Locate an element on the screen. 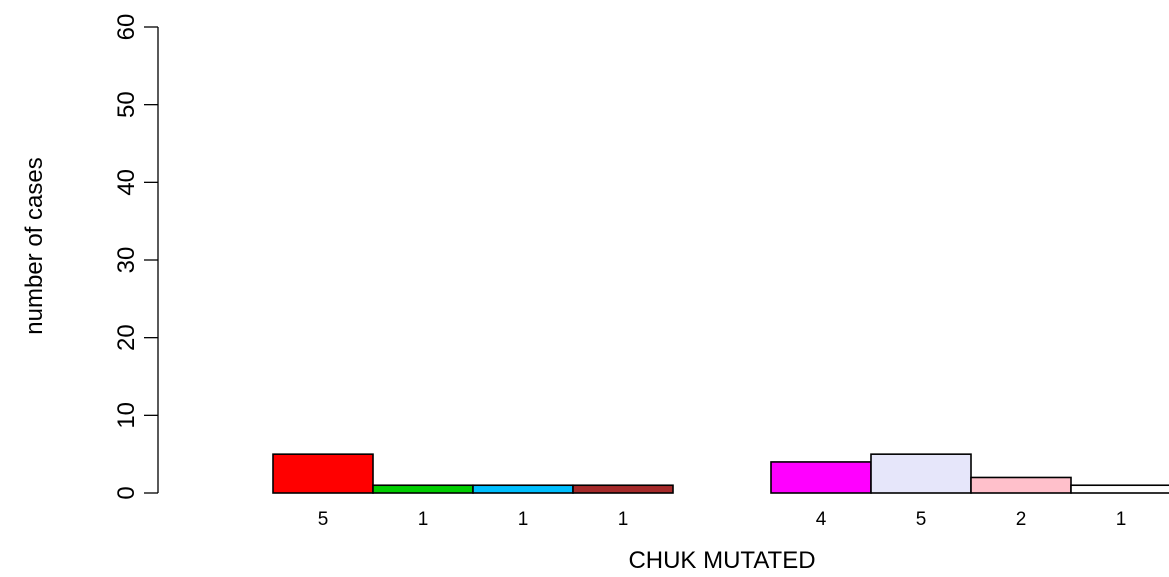 This screenshot has width=1169, height=577. x-axis-label: CHUK MUTATED is located at coordinates (721, 560).